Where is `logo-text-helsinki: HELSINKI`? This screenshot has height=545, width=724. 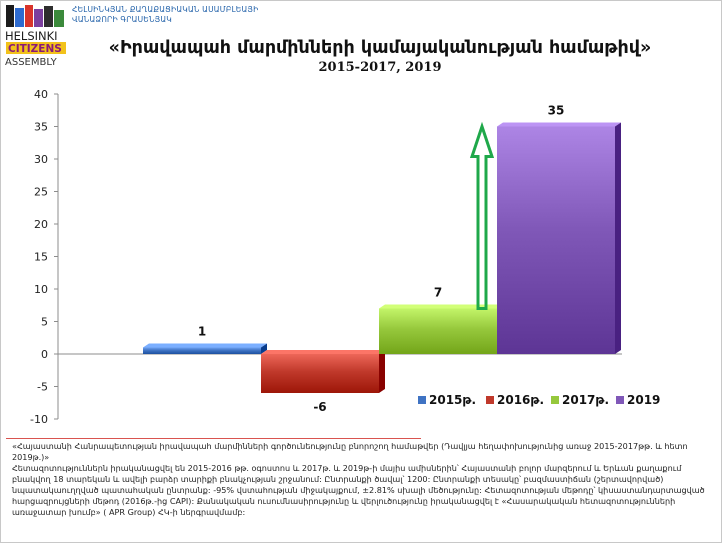
logo-text-helsinki: HELSINKI is located at coordinates (31, 36).